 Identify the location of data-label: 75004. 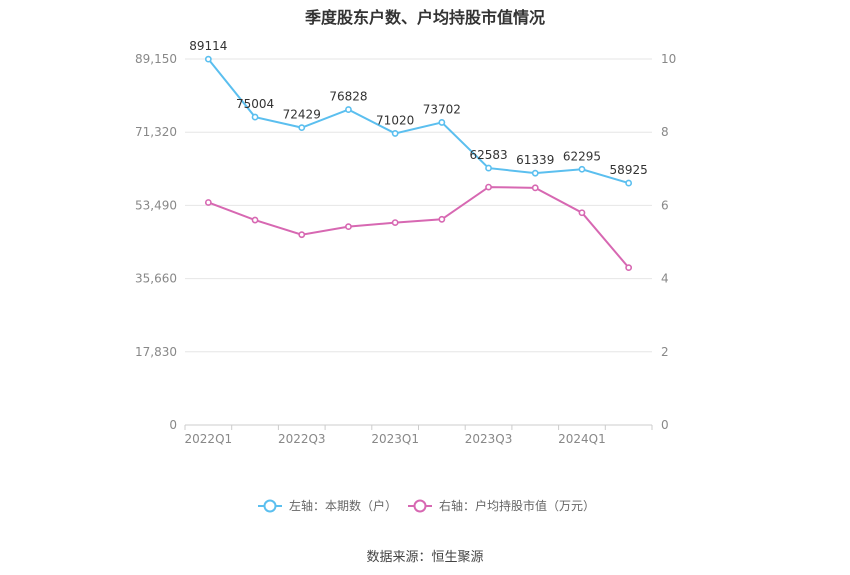
(255, 104).